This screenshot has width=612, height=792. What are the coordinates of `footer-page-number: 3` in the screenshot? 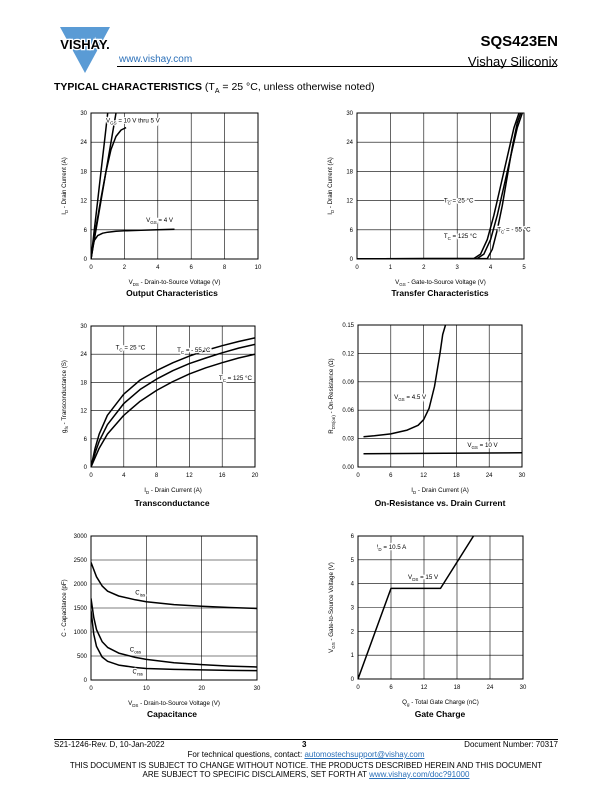 It's located at (304, 744).